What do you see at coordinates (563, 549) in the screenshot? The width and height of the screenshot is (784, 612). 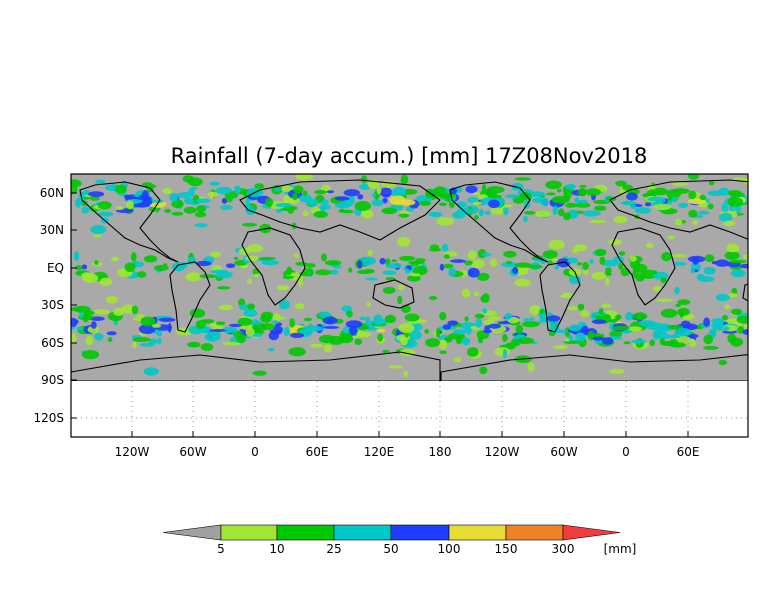 I see `colorbar-label: 300` at bounding box center [563, 549].